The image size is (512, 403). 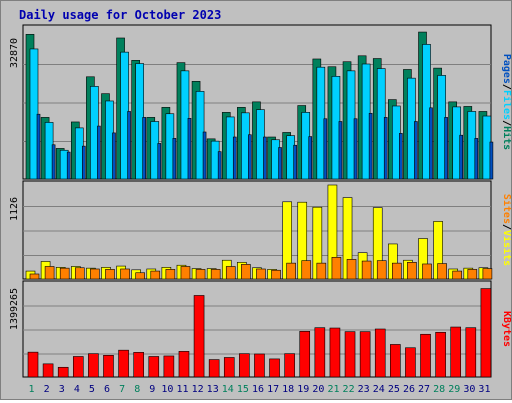 What do you see at coordinates (333, 389) in the screenshot?
I see `day-label: 21` at bounding box center [333, 389].